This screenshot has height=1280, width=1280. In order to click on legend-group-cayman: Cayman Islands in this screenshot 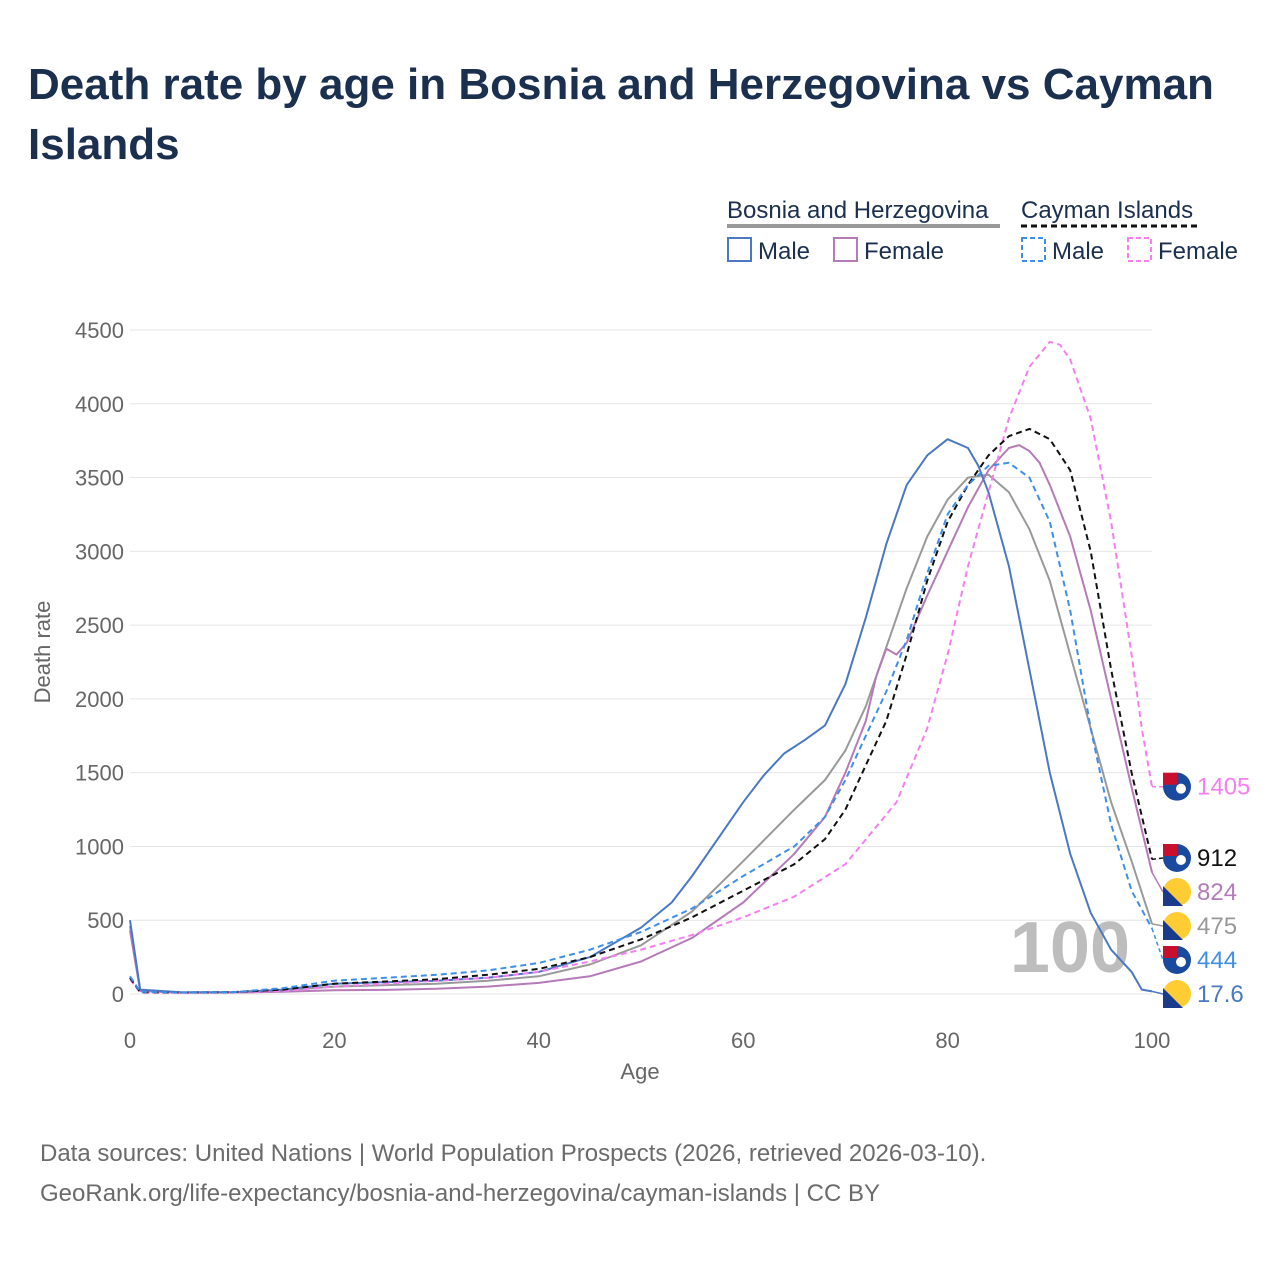, I will do `click(1107, 210)`.